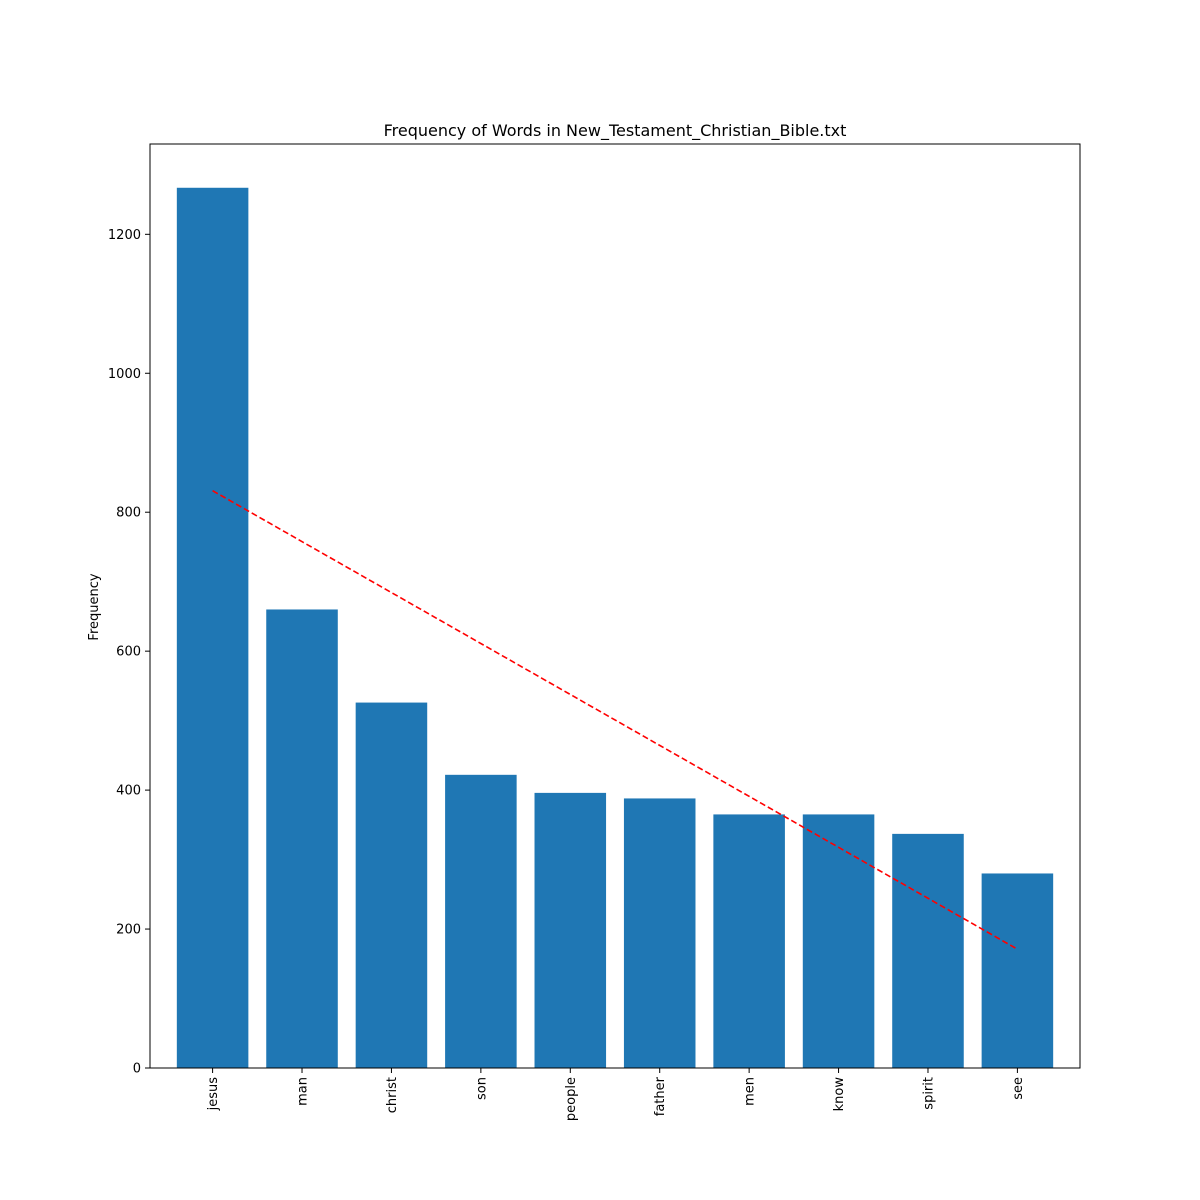 This screenshot has width=1200, height=1200. Describe the element at coordinates (838, 941) in the screenshot. I see `bar-know` at that location.